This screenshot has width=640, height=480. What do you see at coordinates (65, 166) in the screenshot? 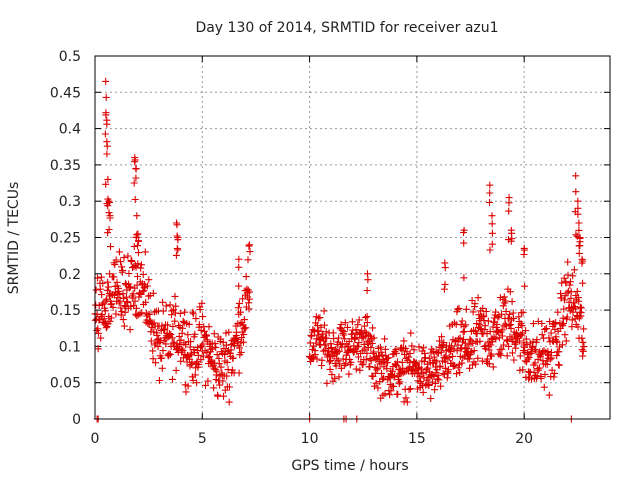
I see `y-tick-label: 0.35` at bounding box center [65, 166].